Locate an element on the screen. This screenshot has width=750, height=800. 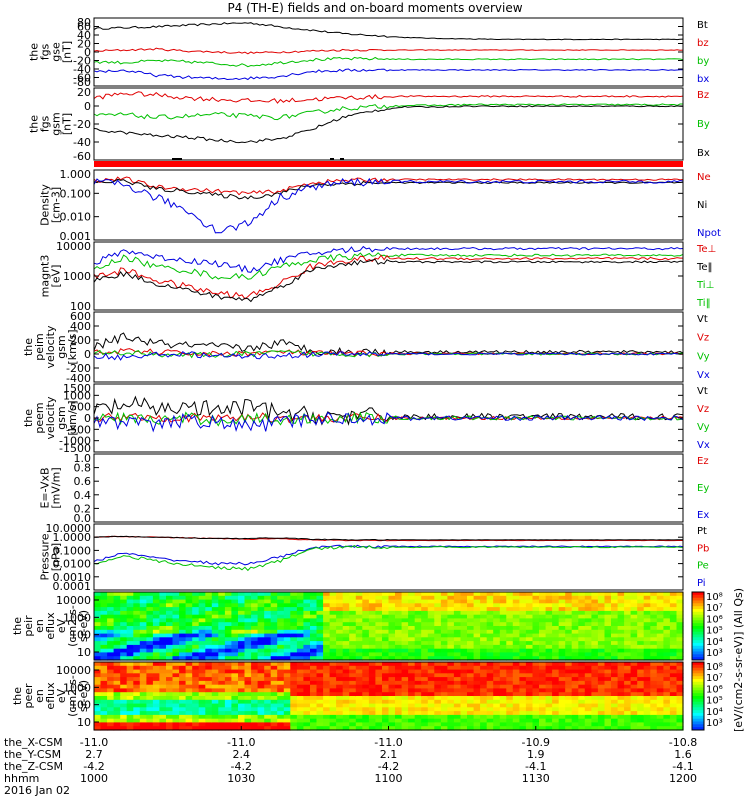
y-axis-label-line: peir is located at coordinates (28, 626).